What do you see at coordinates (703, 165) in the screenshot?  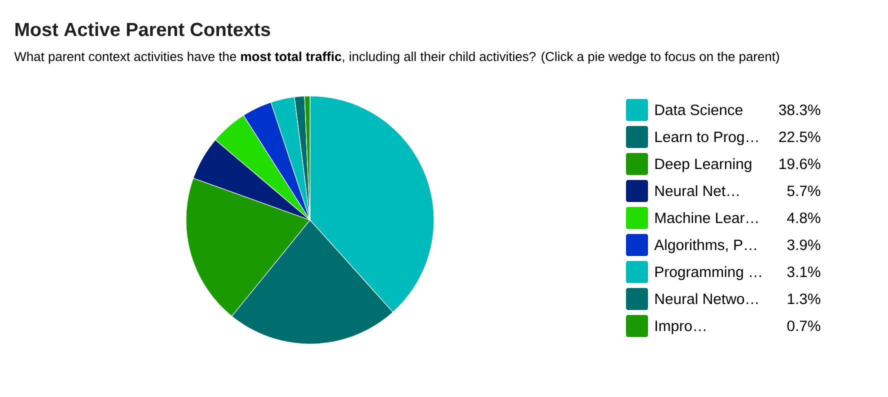 I see `legend-label: Deep Learning` at bounding box center [703, 165].